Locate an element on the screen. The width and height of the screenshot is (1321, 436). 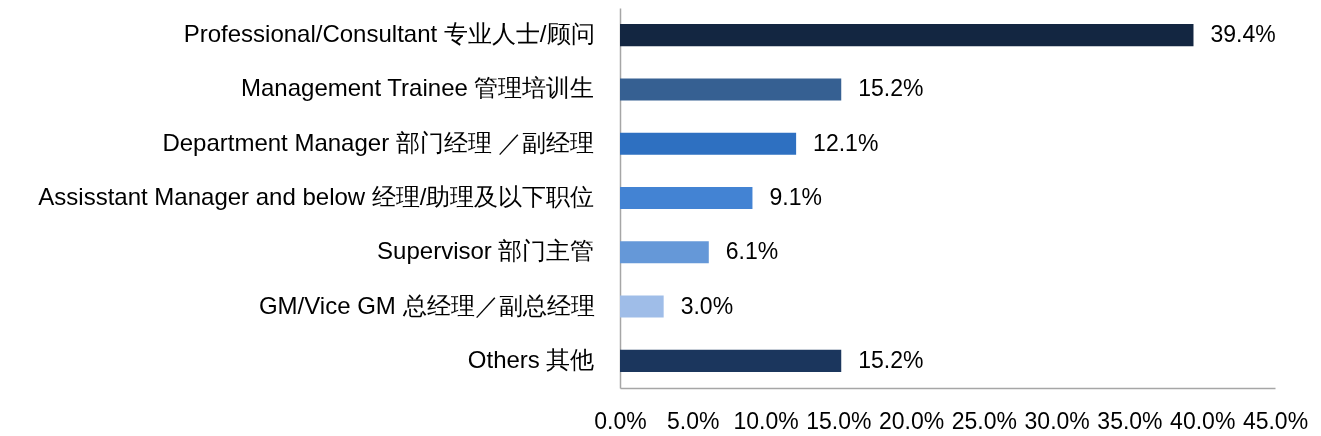
x-tick-label: 5.0% is located at coordinates (693, 420).